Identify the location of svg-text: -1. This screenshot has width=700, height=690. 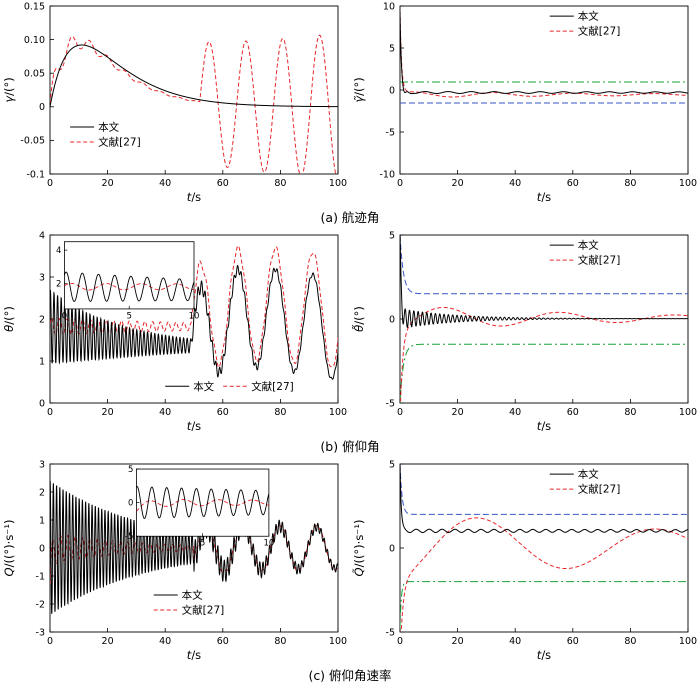
(40, 576).